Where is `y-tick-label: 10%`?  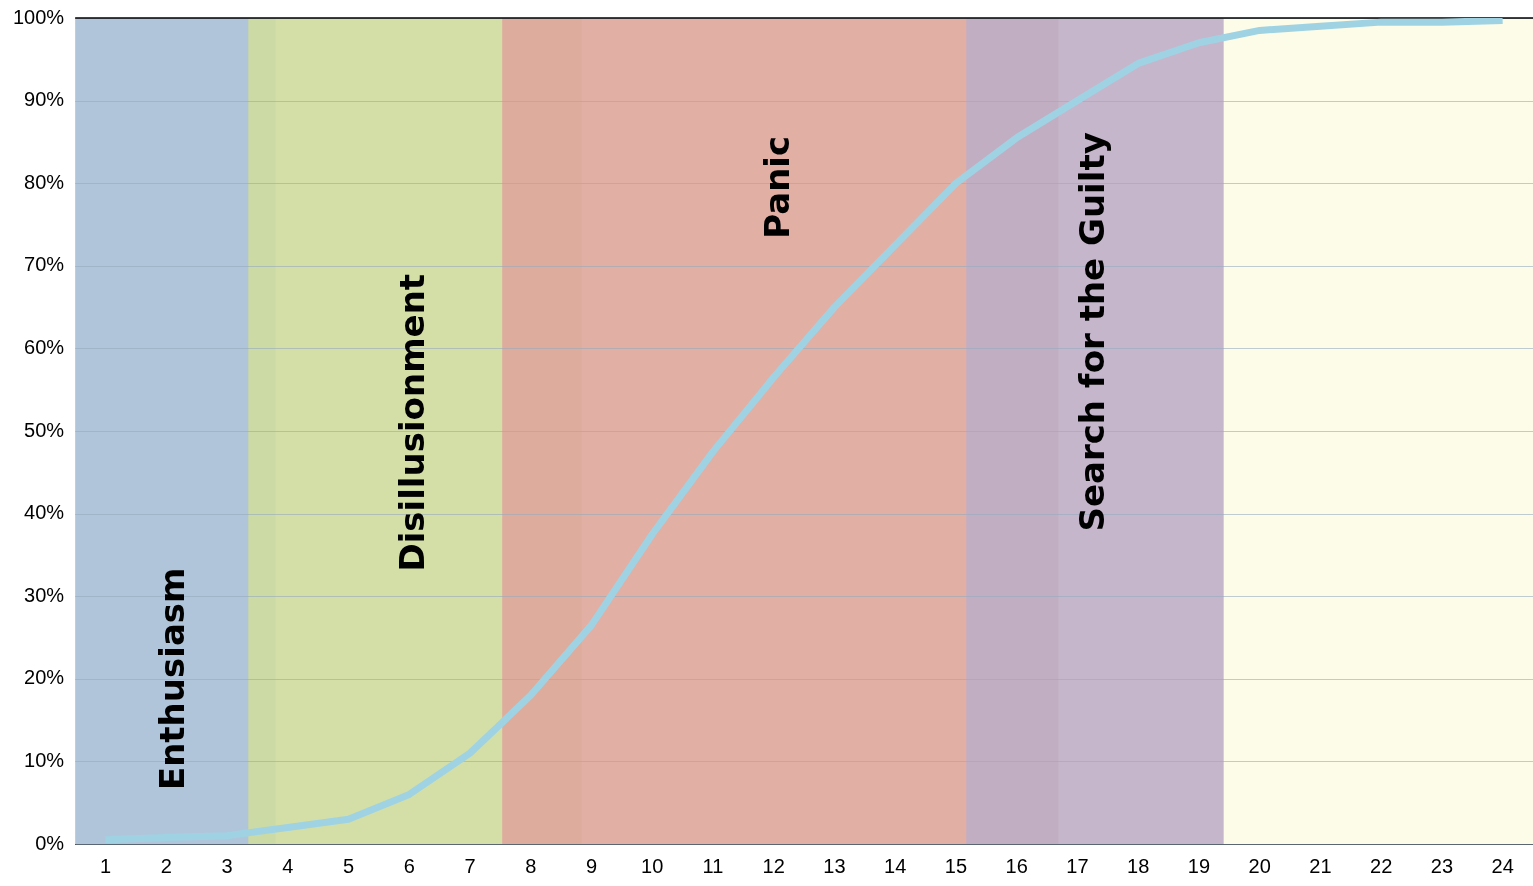
y-tick-label: 10% is located at coordinates (44, 759).